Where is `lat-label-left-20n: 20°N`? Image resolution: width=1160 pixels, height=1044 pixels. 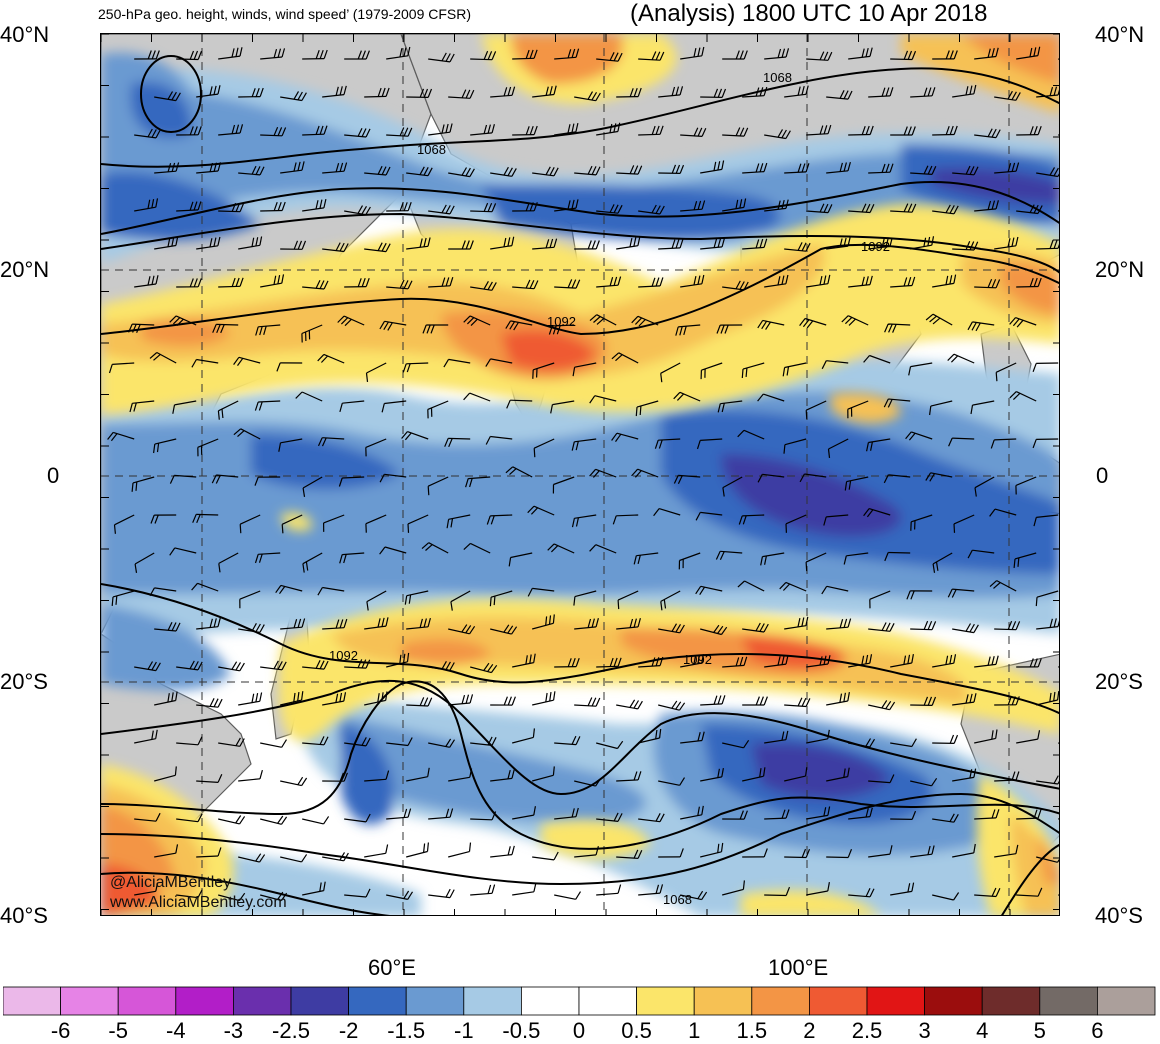
lat-label-left-20n: 20°N is located at coordinates (25, 269).